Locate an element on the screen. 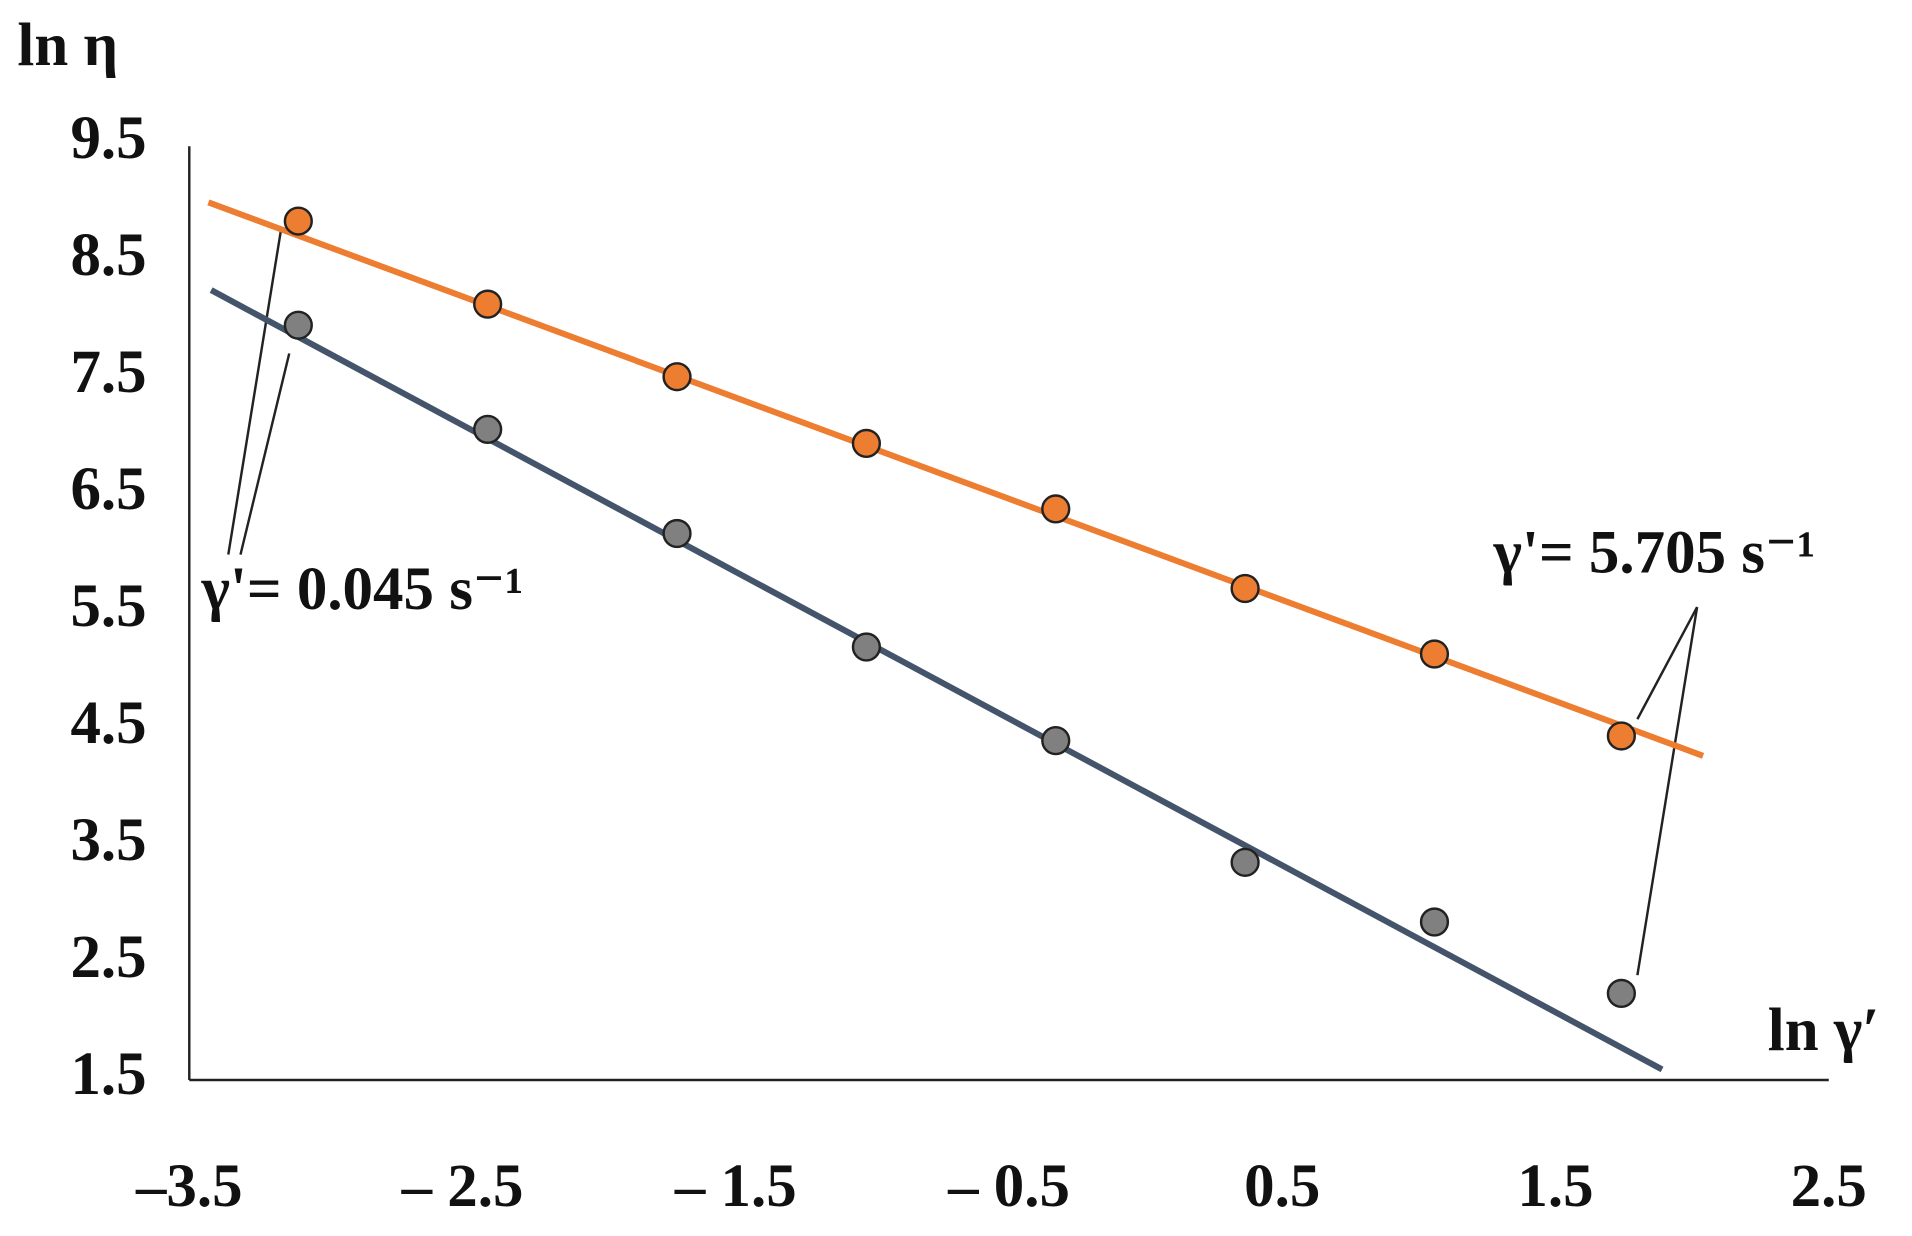 Image resolution: width=1912 pixels, height=1236 pixels. y-tick-label: 2.5 is located at coordinates (108, 957).